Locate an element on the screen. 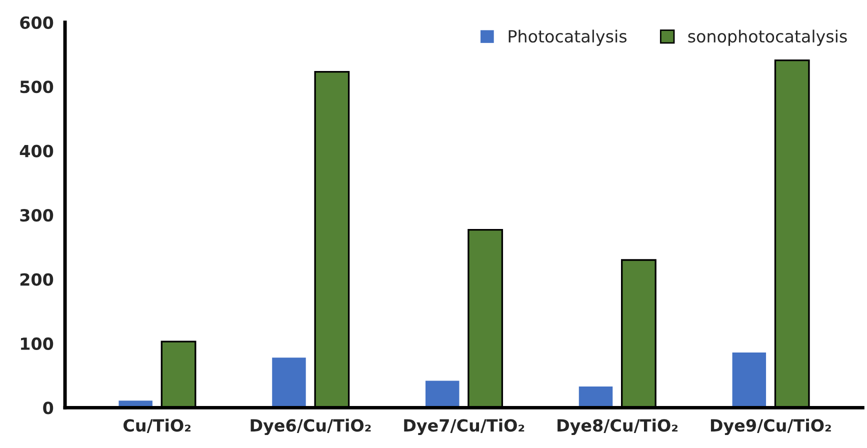 The height and width of the screenshot is (448, 867). x-tick-label: Dye7/Cu/TiO₂ is located at coordinates (464, 427).